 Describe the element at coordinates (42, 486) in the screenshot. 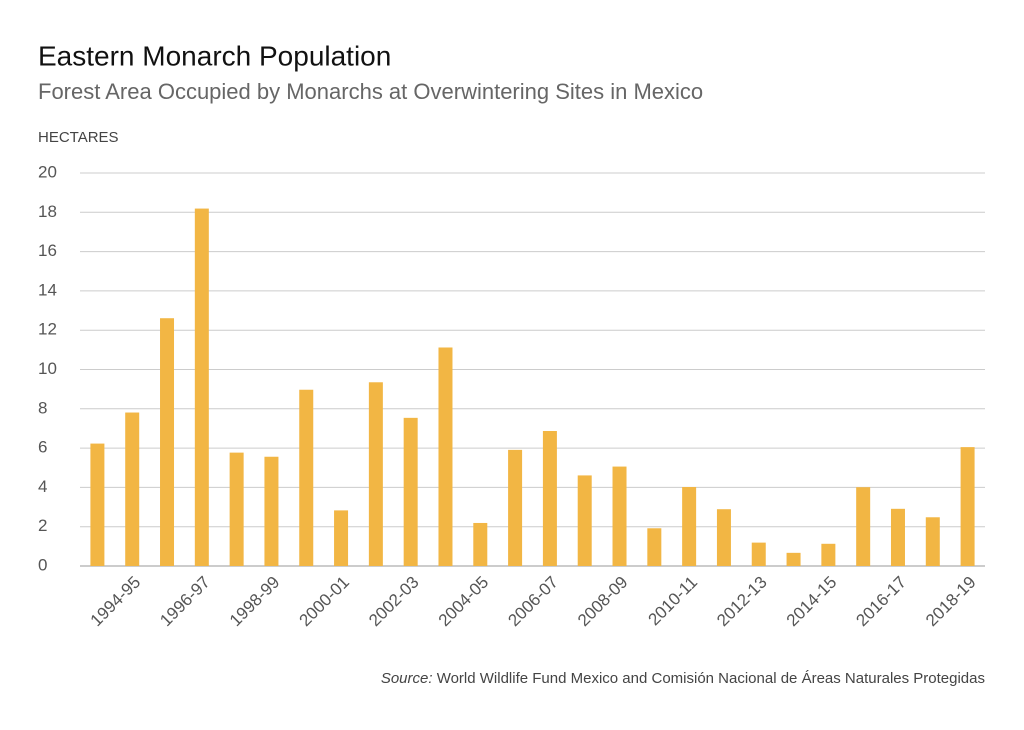

I see `y-tick-label: 4` at that location.